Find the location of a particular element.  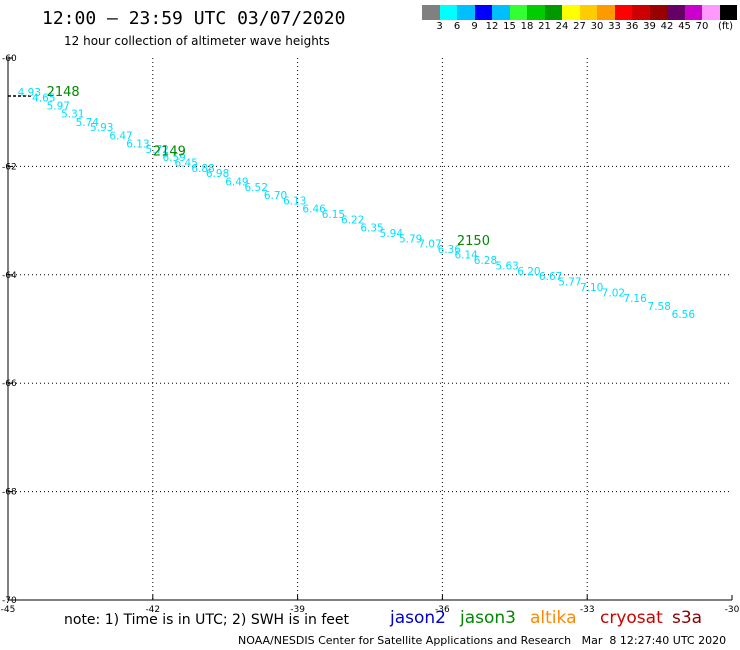

x-tick-label: -30 is located at coordinates (732, 610).